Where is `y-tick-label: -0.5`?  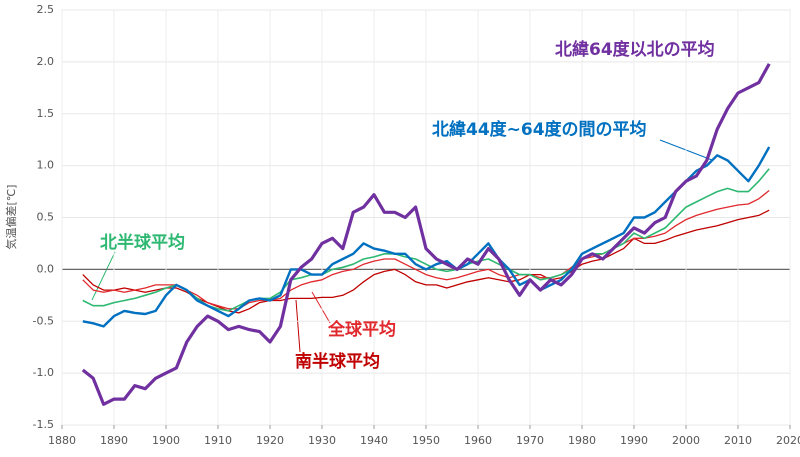 y-tick-label: -0.5 is located at coordinates (43, 320).